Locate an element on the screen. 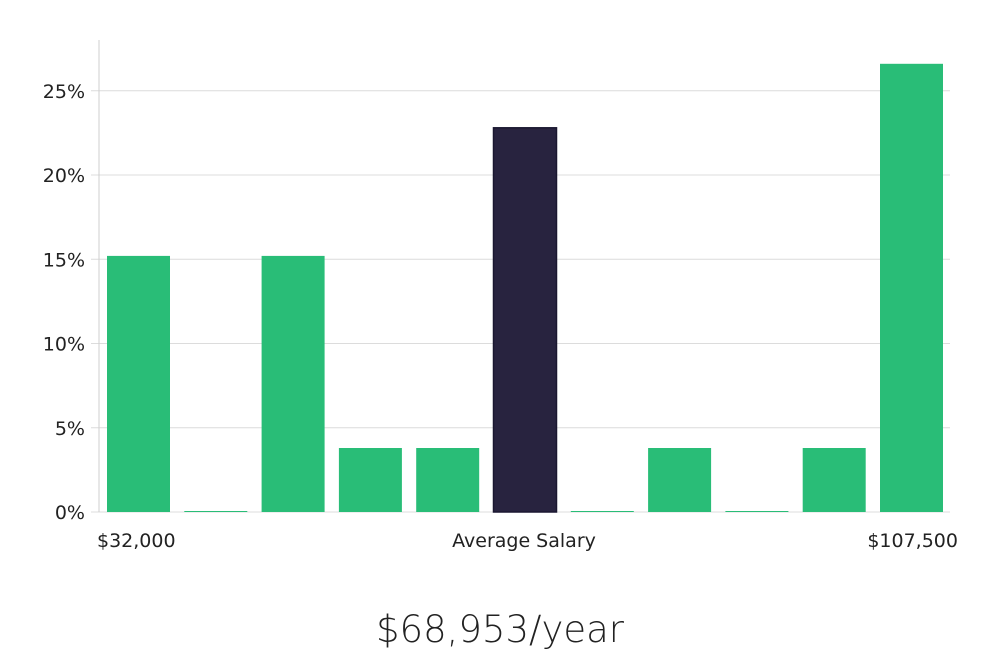  bar-average-highlight is located at coordinates (525, 320).